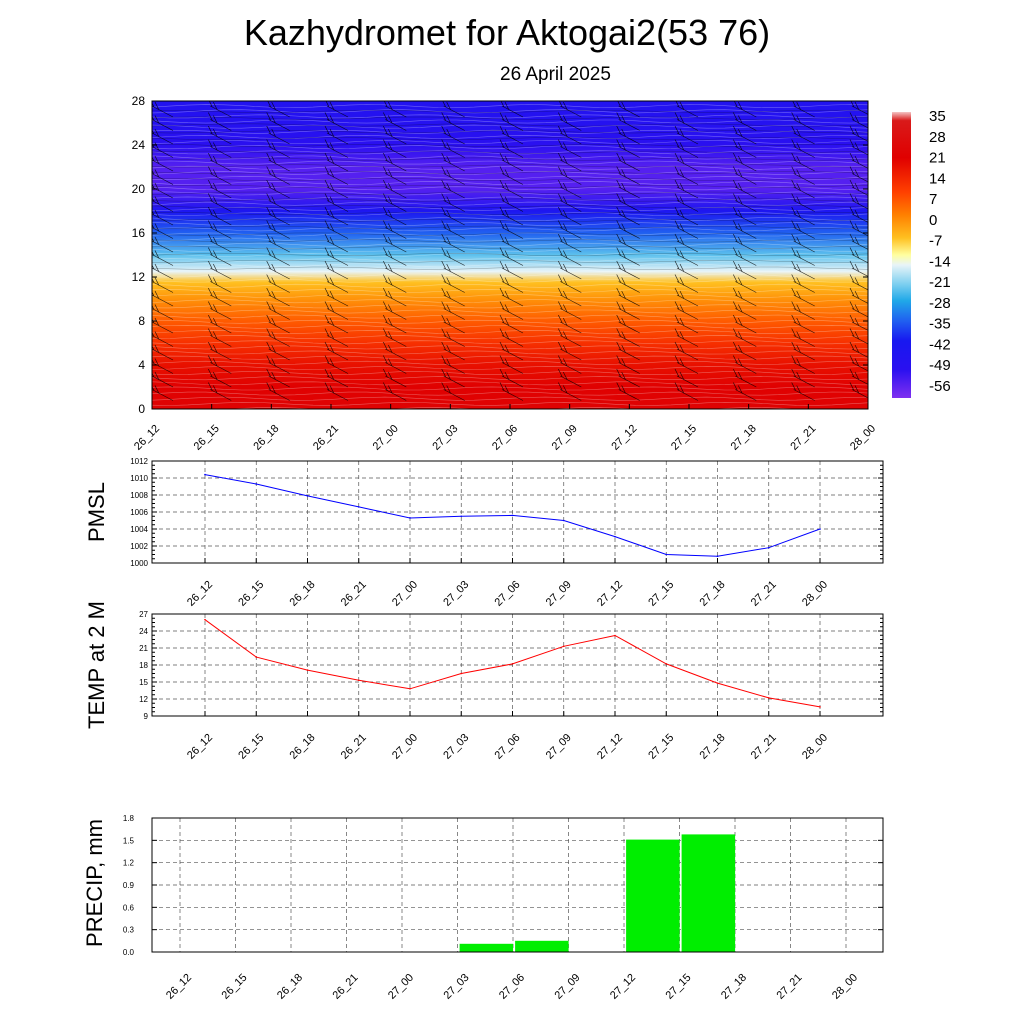 This screenshot has width=1024, height=1024. What do you see at coordinates (517, 885) in the screenshot?
I see `panel-frame` at bounding box center [517, 885].